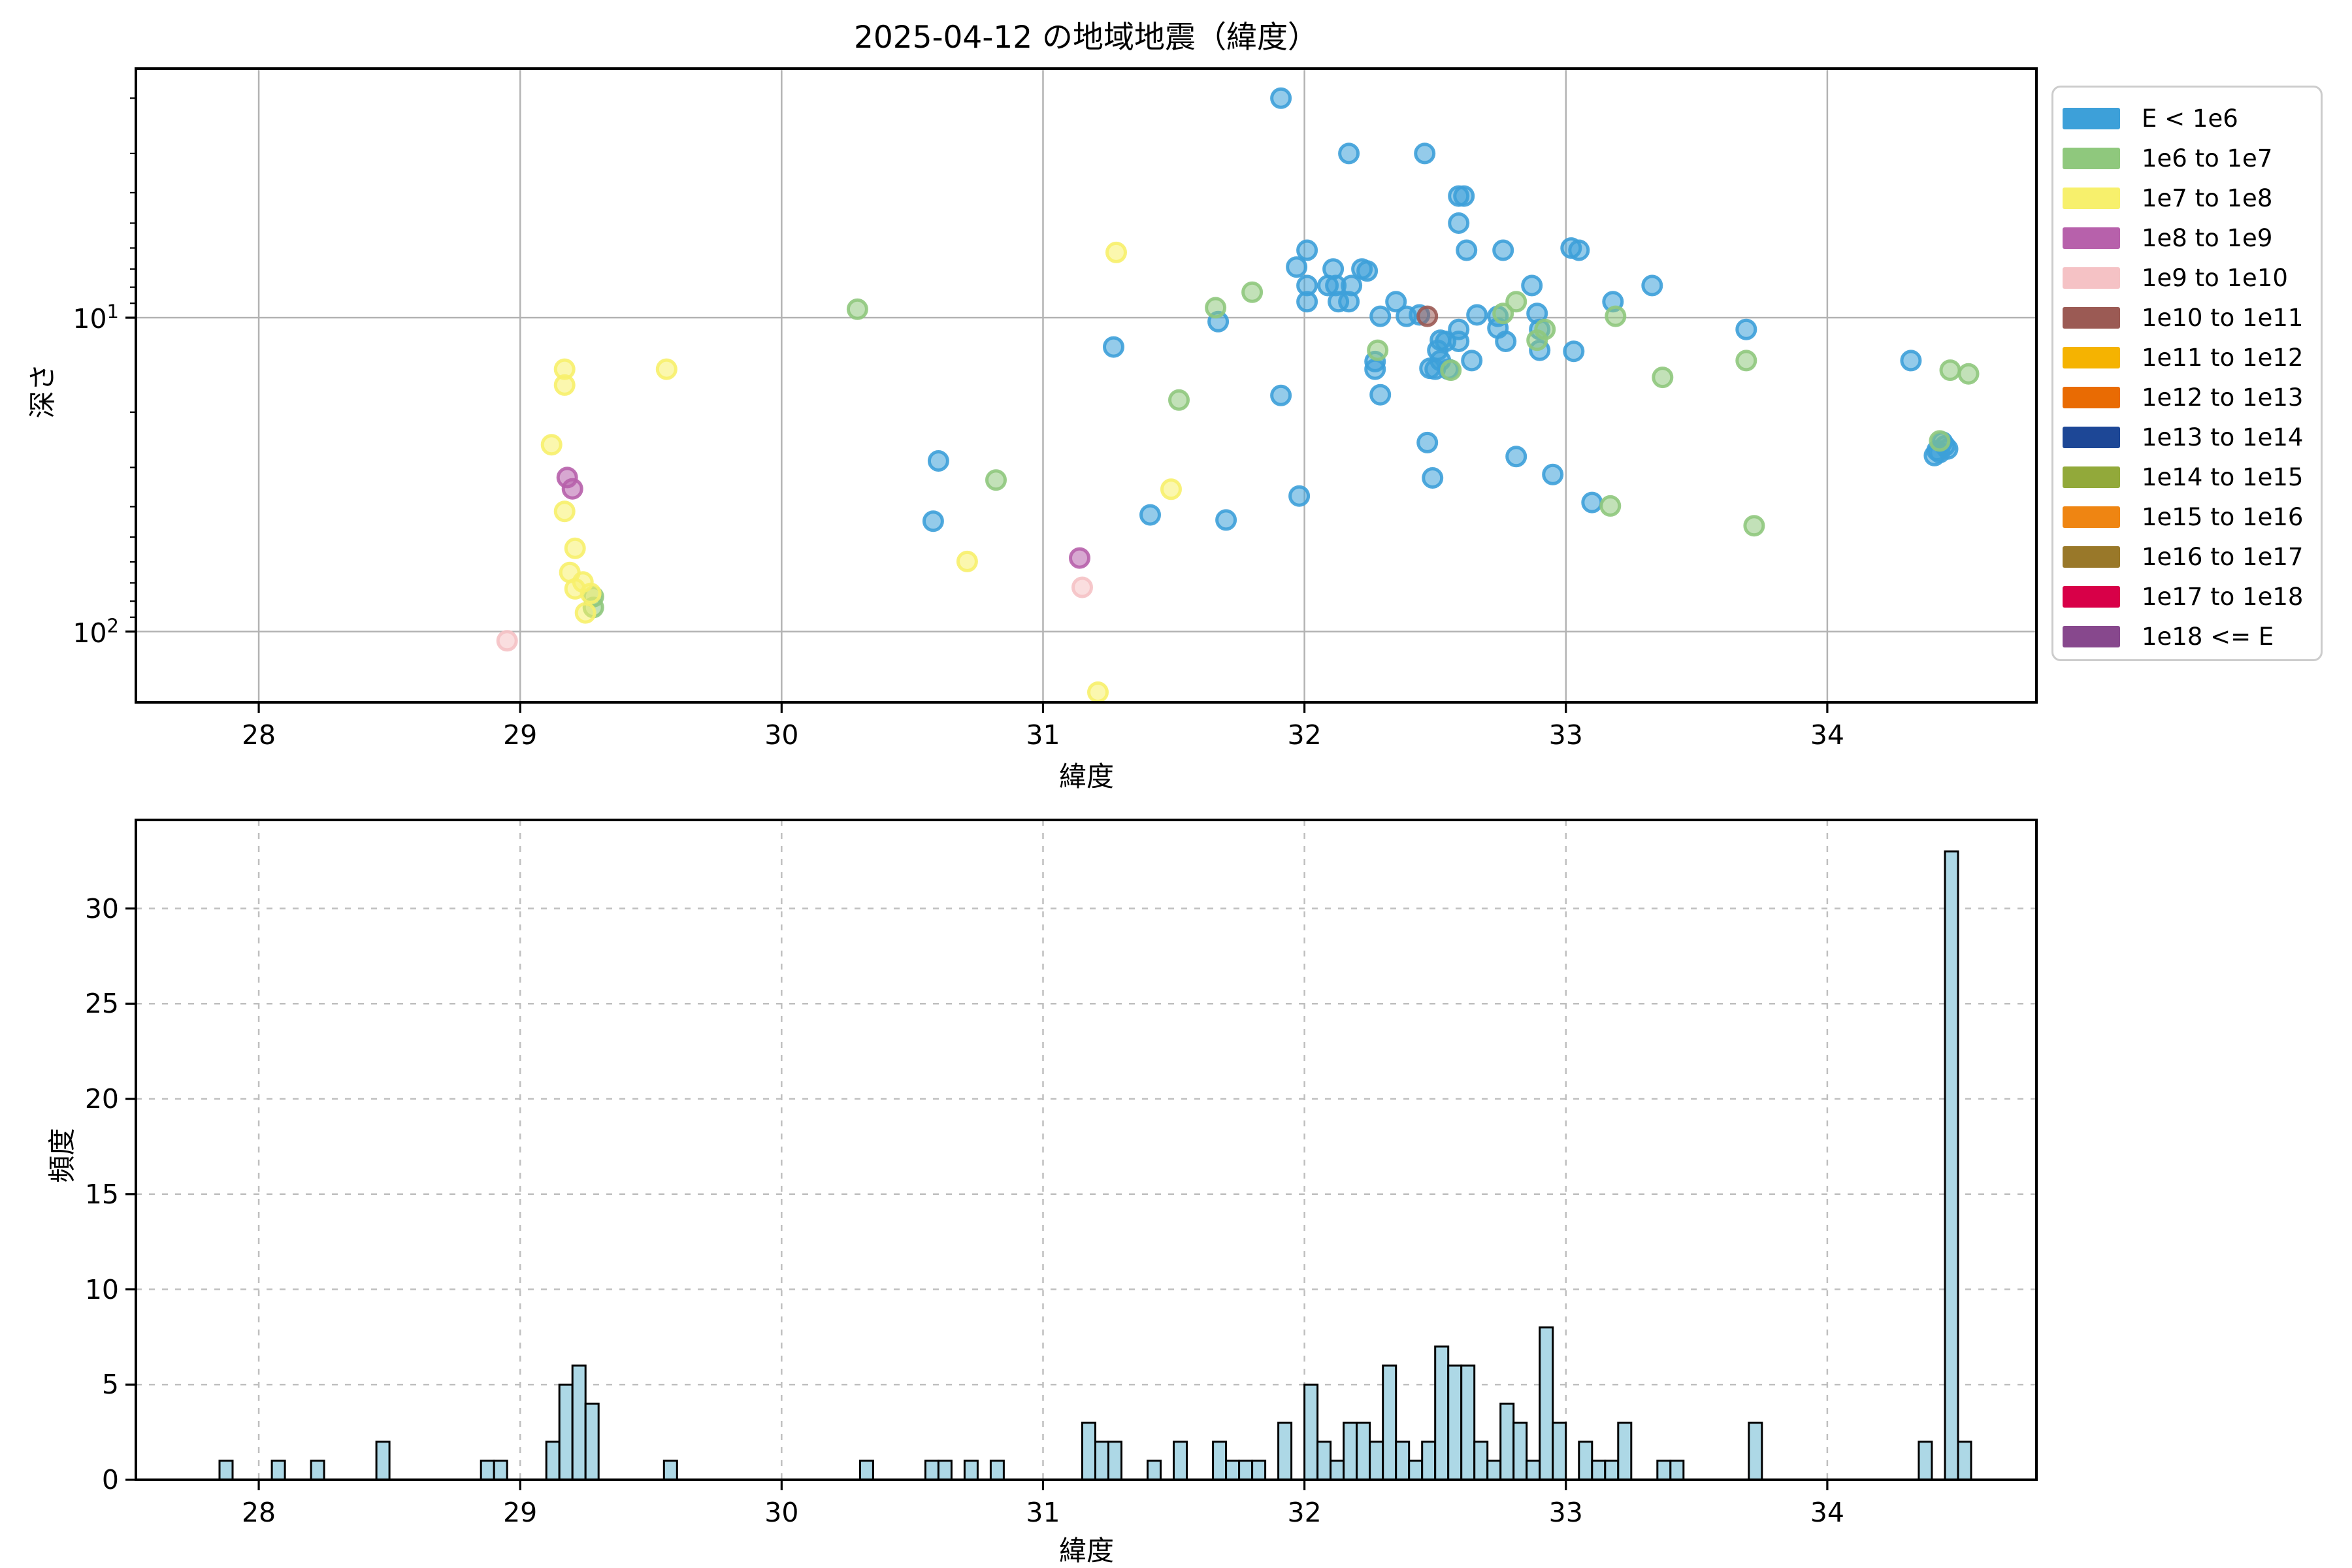 The image size is (2352, 1568). I want to click on legend-row: 1e9 to 1e10, so click(2192, 278).